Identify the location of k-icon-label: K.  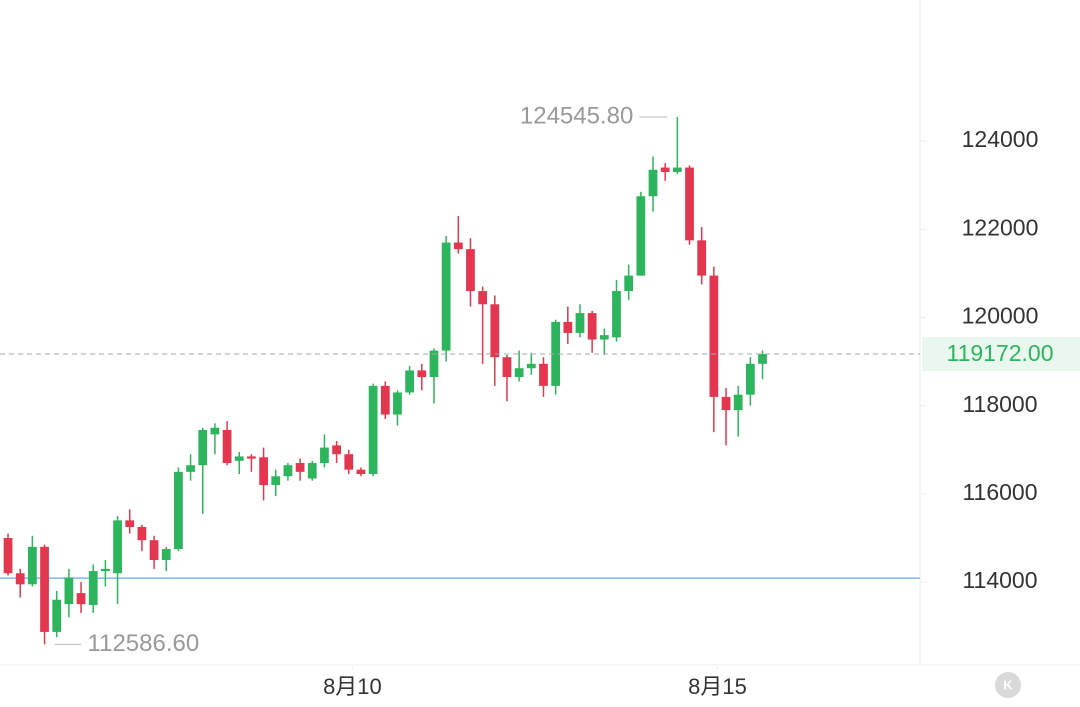
(1008, 684).